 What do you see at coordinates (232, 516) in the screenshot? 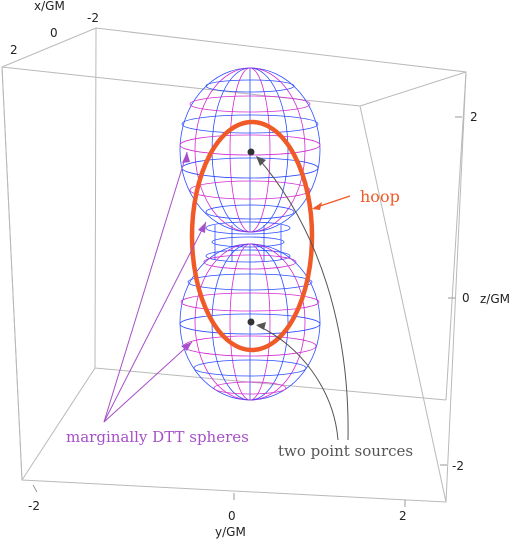
I see `y-tick-label: 0` at bounding box center [232, 516].